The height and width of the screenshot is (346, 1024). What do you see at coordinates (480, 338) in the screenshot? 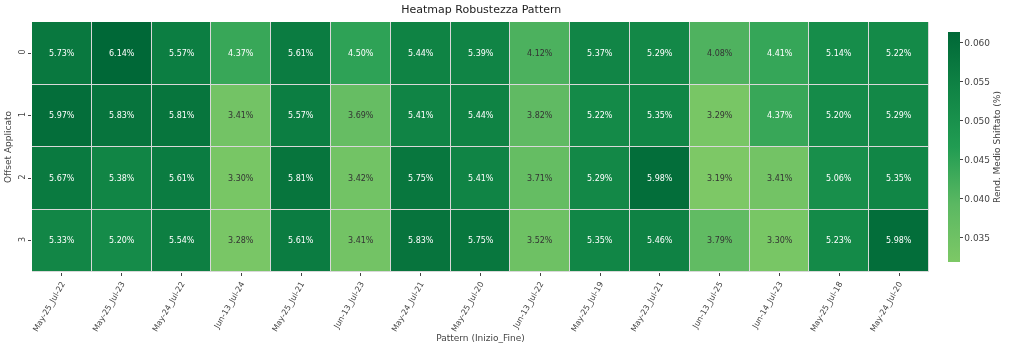
I see `x-axis-title: Pattern (Inizio_Fine)` at bounding box center [480, 338].